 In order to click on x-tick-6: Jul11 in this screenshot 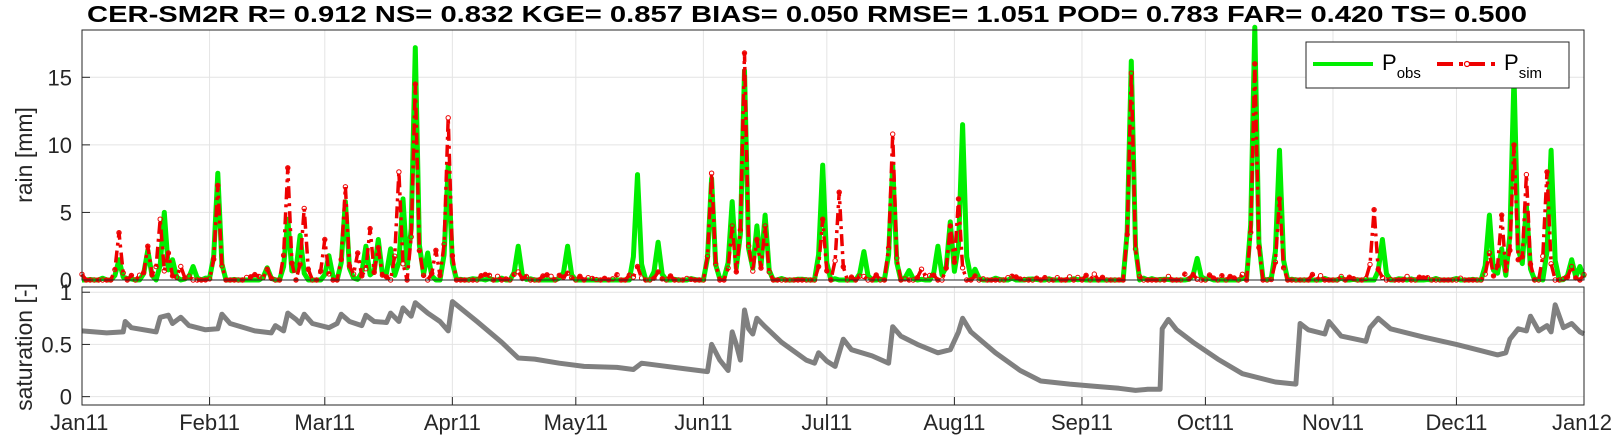, I will do `click(826, 422)`.